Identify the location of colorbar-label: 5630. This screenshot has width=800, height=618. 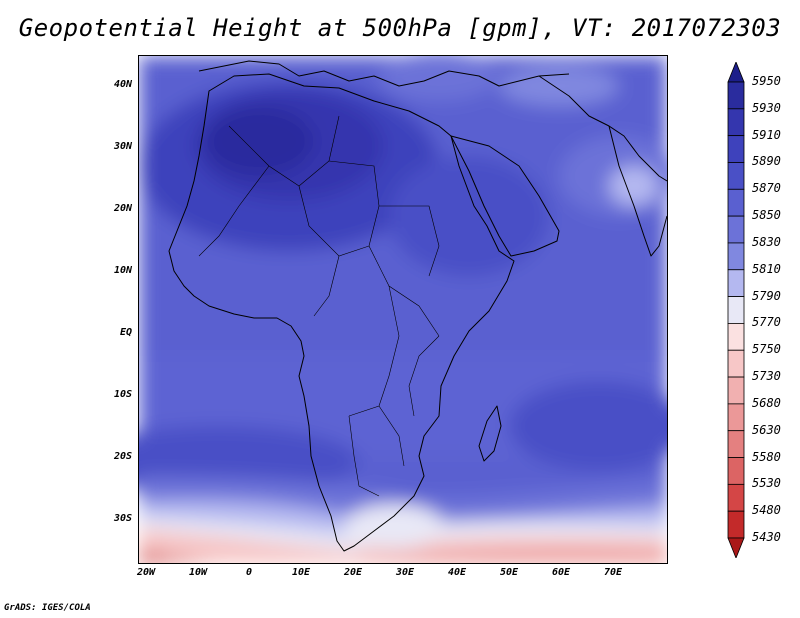
(766, 429).